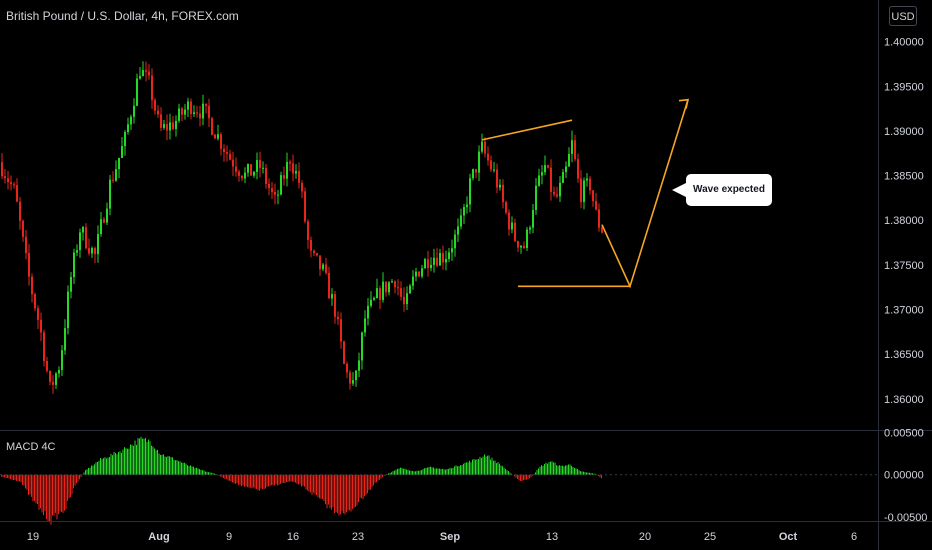 The width and height of the screenshot is (932, 550). What do you see at coordinates (301, 480) in the screenshot?
I see `macd-histogram` at bounding box center [301, 480].